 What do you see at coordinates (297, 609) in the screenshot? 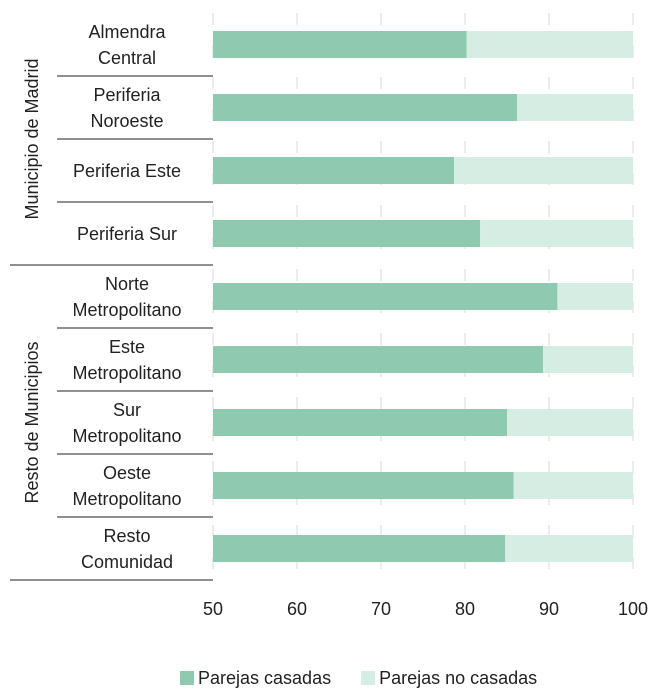
I see `x-tick-label: 60` at bounding box center [297, 609].